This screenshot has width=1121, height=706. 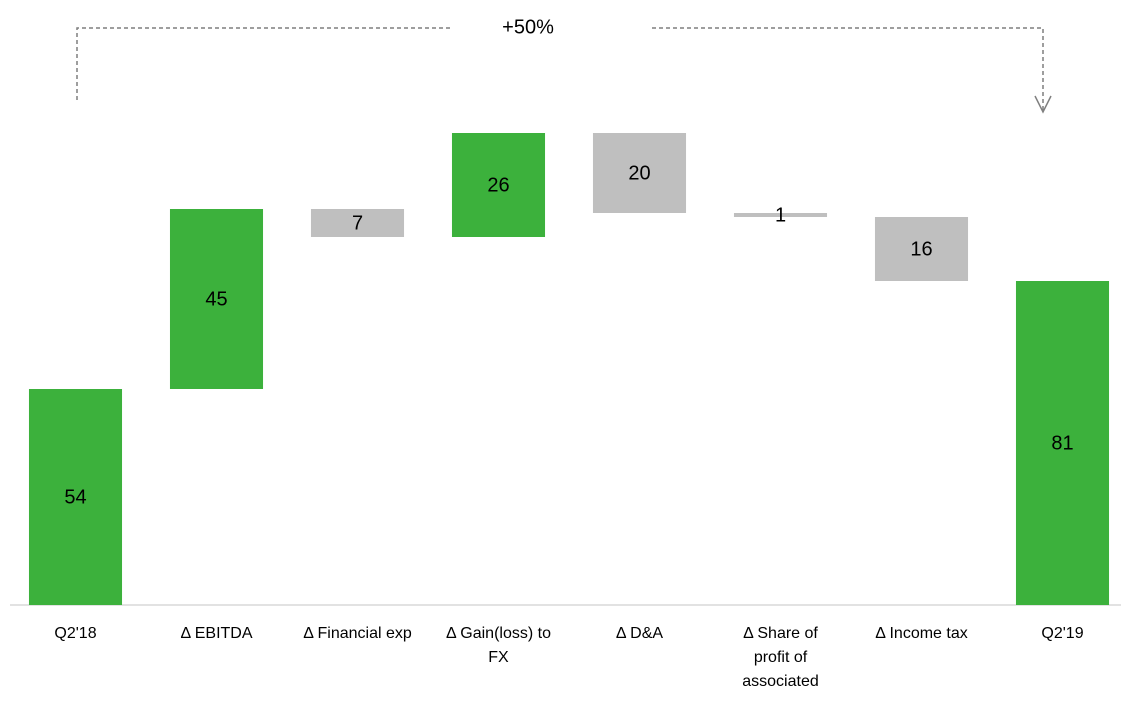 I want to click on value-label: 54, so click(x=75, y=497).